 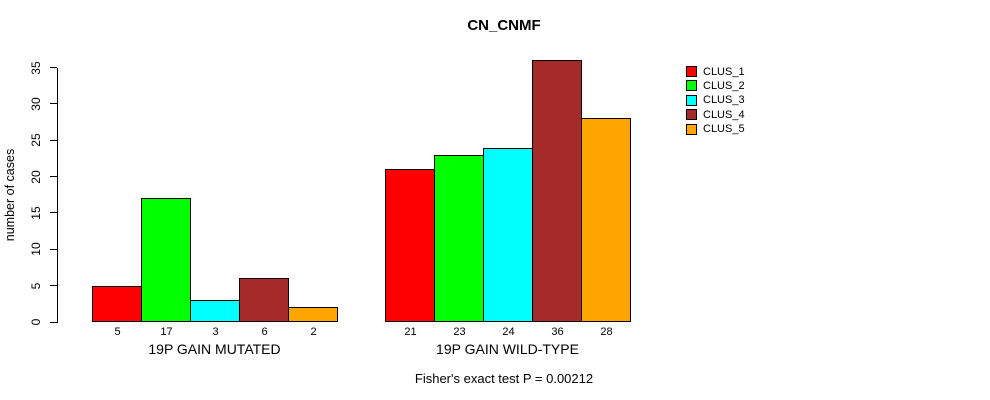 I want to click on legend-item-clus_1: CLUS_1, so click(x=715, y=72).